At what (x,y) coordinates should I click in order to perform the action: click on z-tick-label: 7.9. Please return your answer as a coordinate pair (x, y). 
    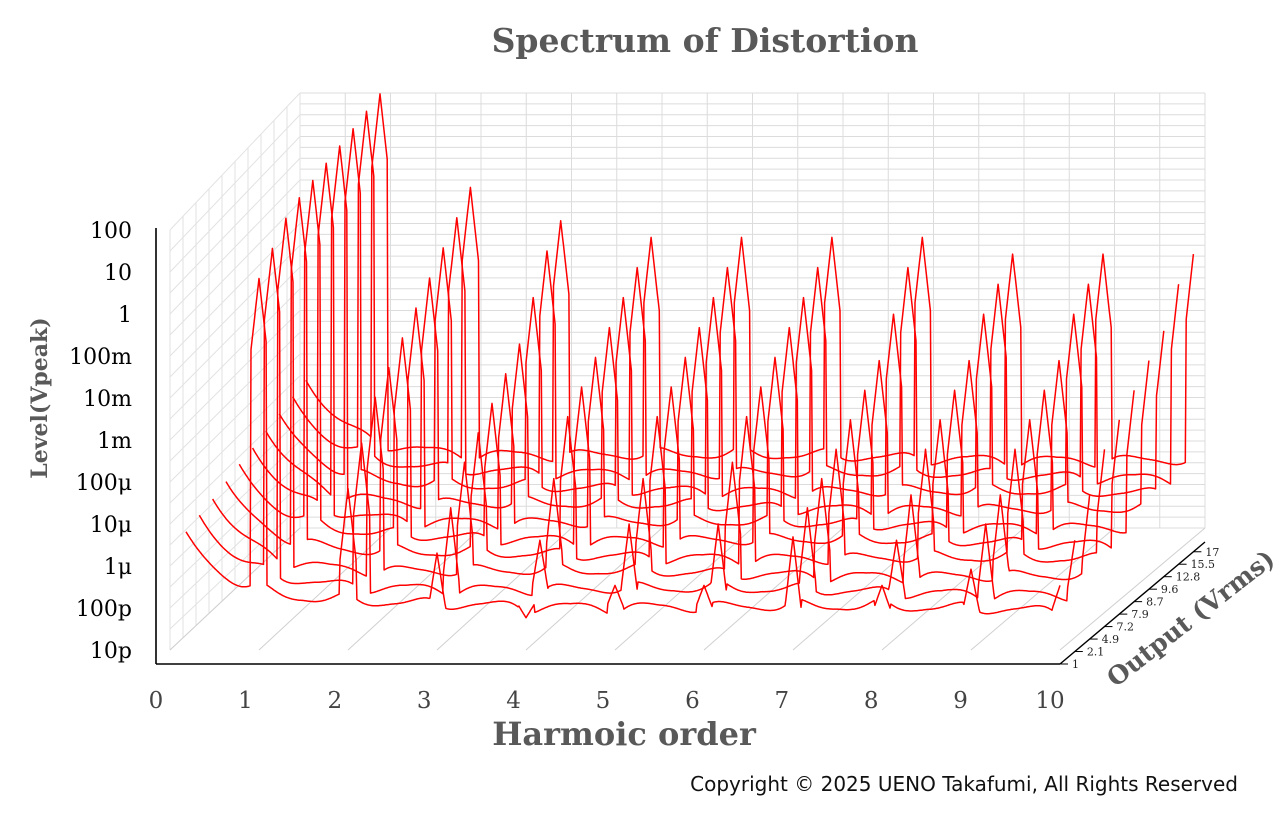
    Looking at the image, I should click on (1140, 614).